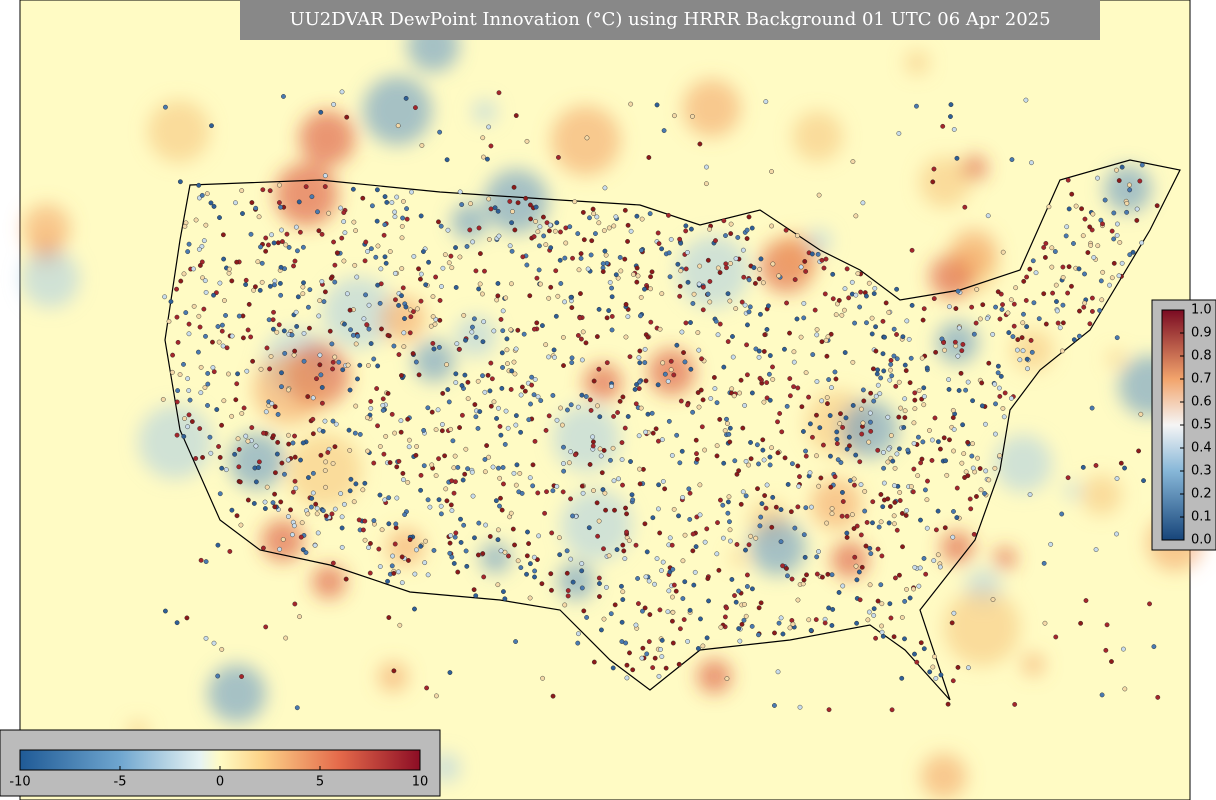  What do you see at coordinates (1201, 310) in the screenshot?
I see `tick-label: 1.0` at bounding box center [1201, 310].